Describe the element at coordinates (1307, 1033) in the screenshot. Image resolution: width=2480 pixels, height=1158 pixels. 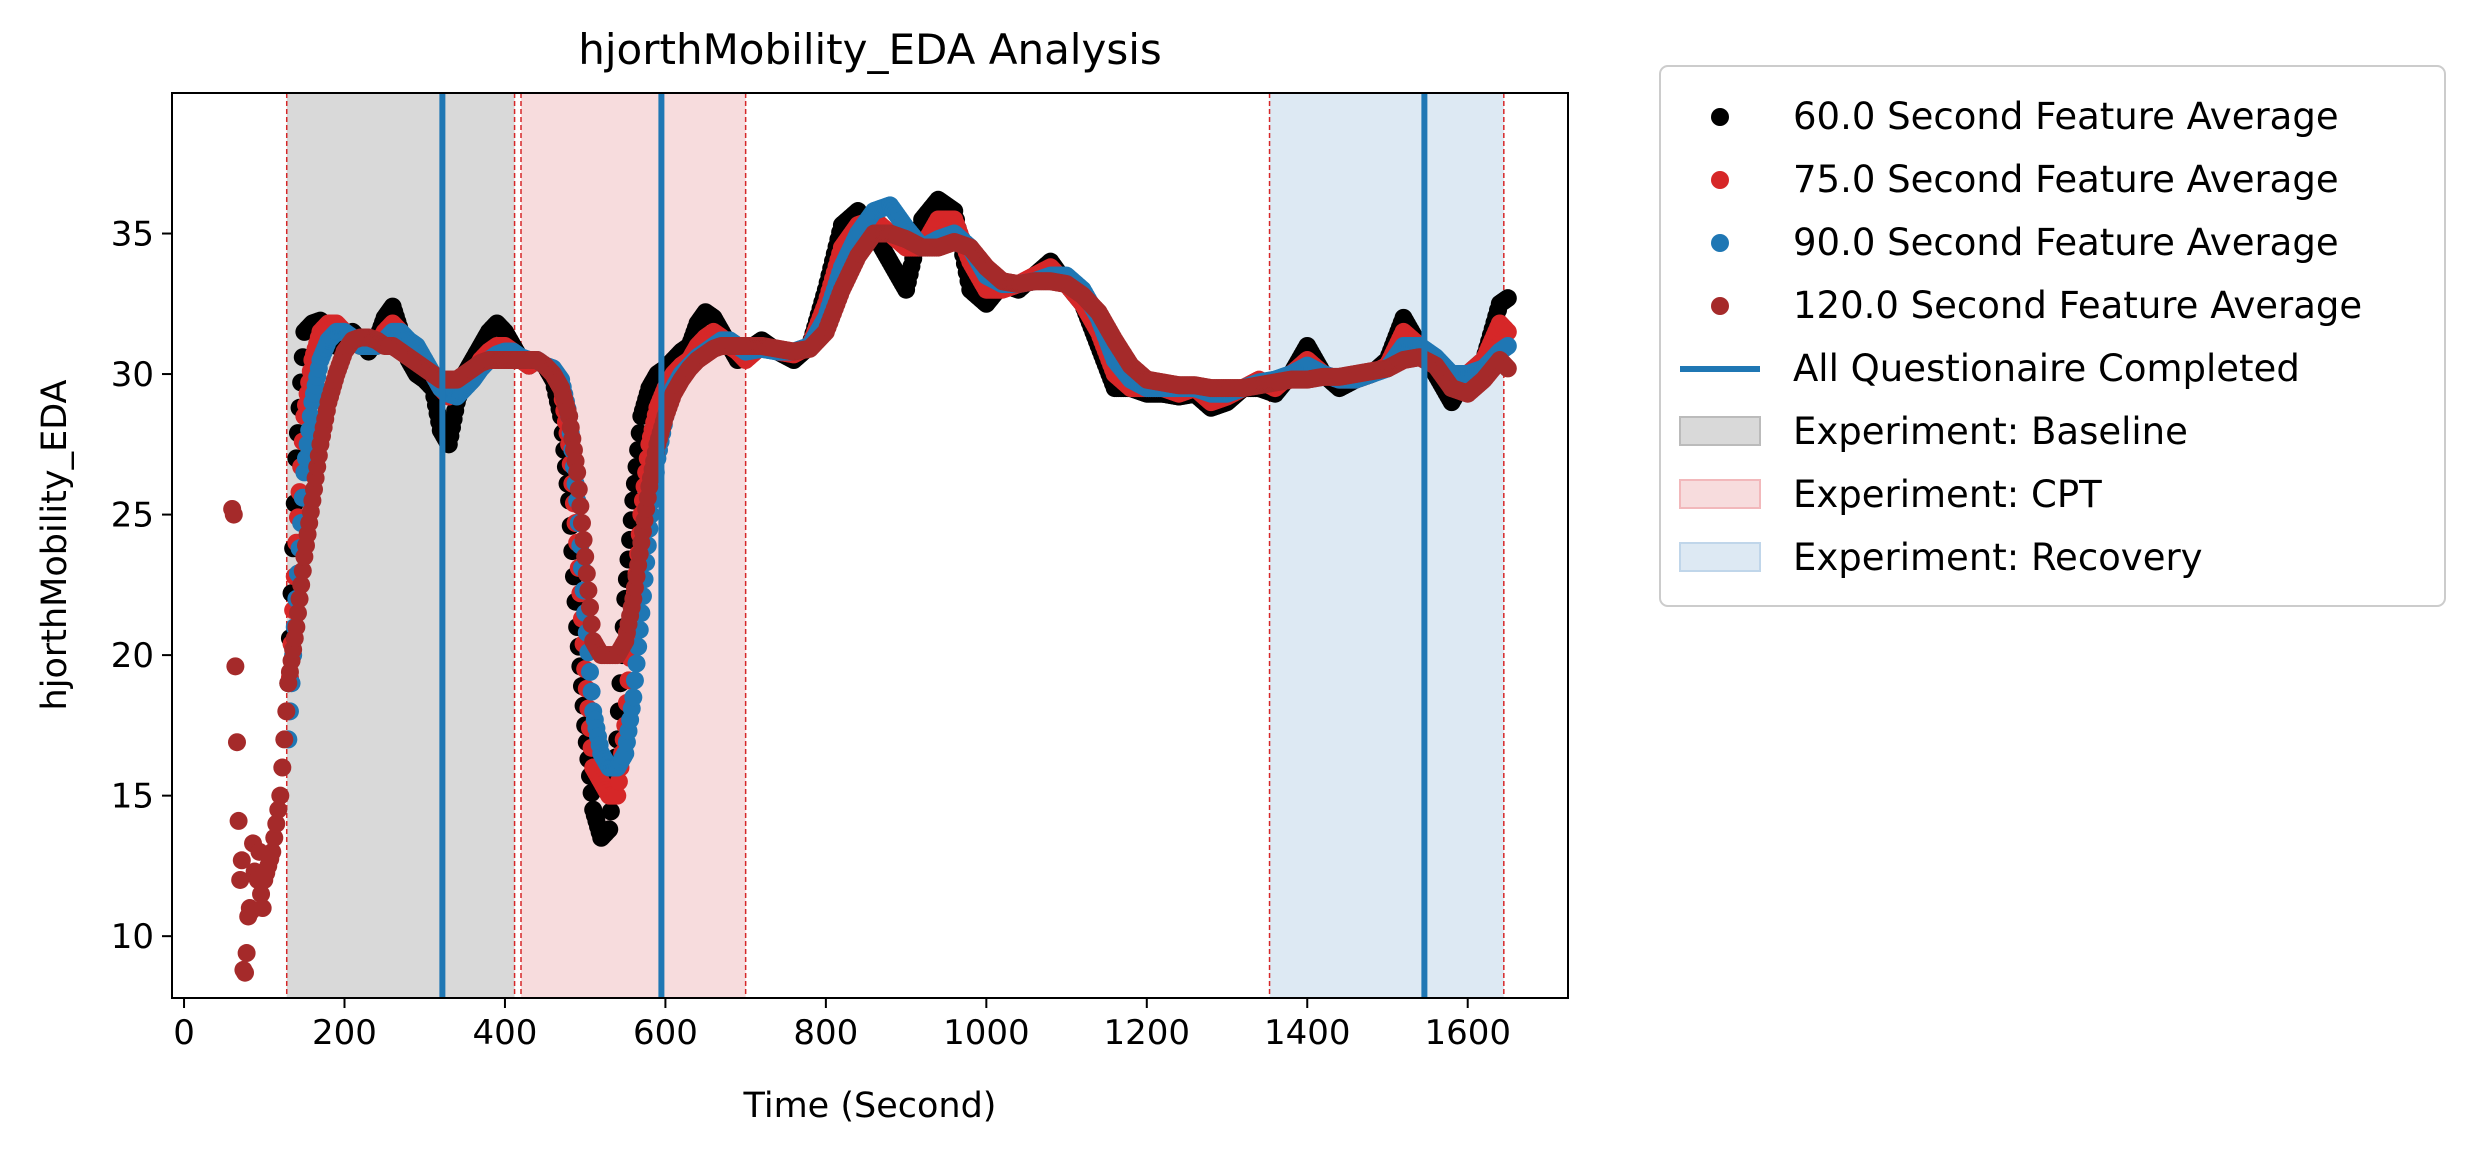
I see `x-tick-label: 1400` at that location.